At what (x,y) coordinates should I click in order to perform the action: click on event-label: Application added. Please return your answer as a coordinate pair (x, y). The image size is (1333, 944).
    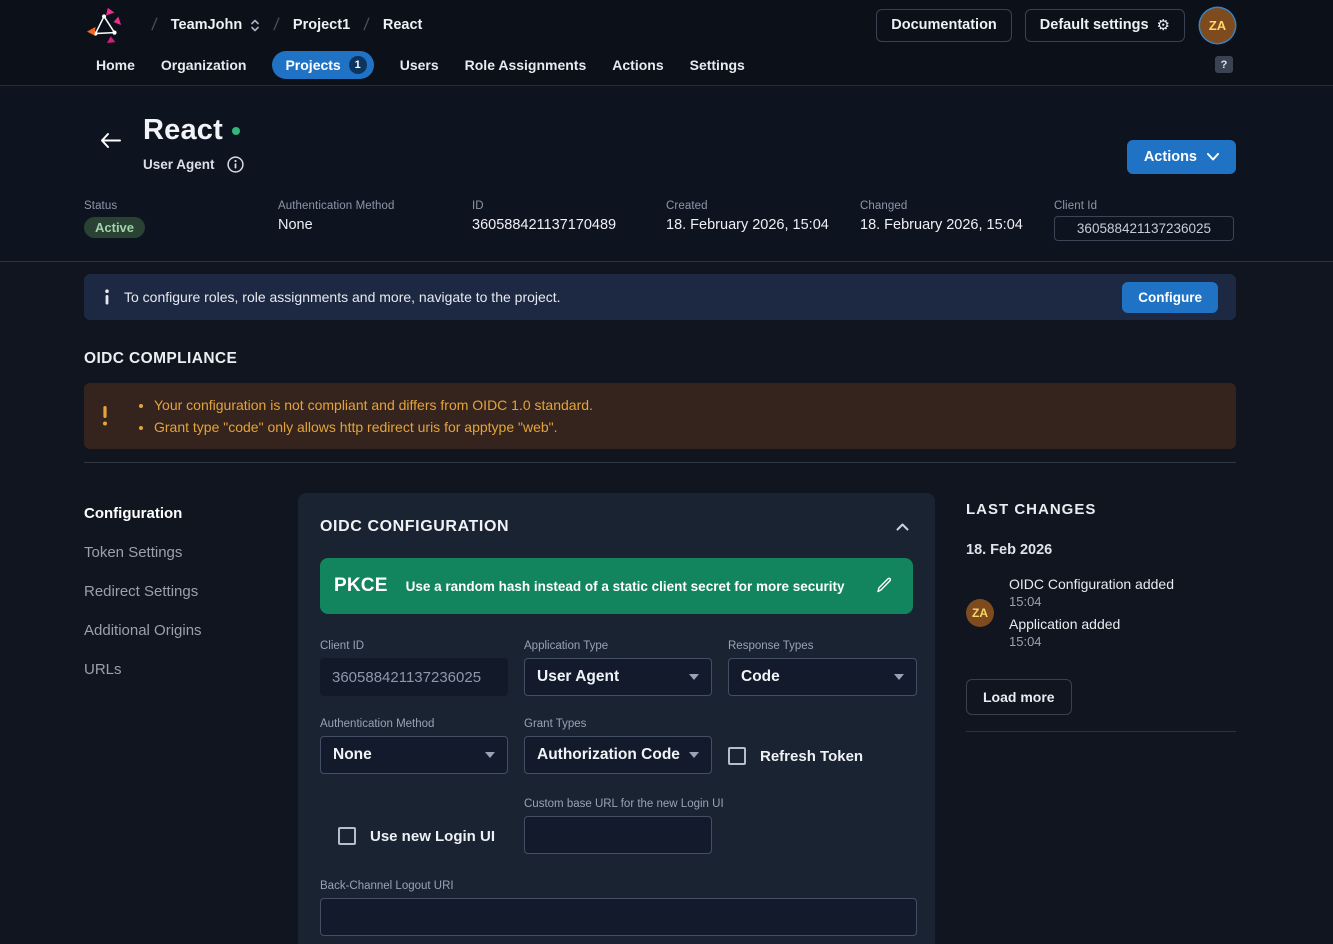
    Looking at the image, I should click on (1065, 624).